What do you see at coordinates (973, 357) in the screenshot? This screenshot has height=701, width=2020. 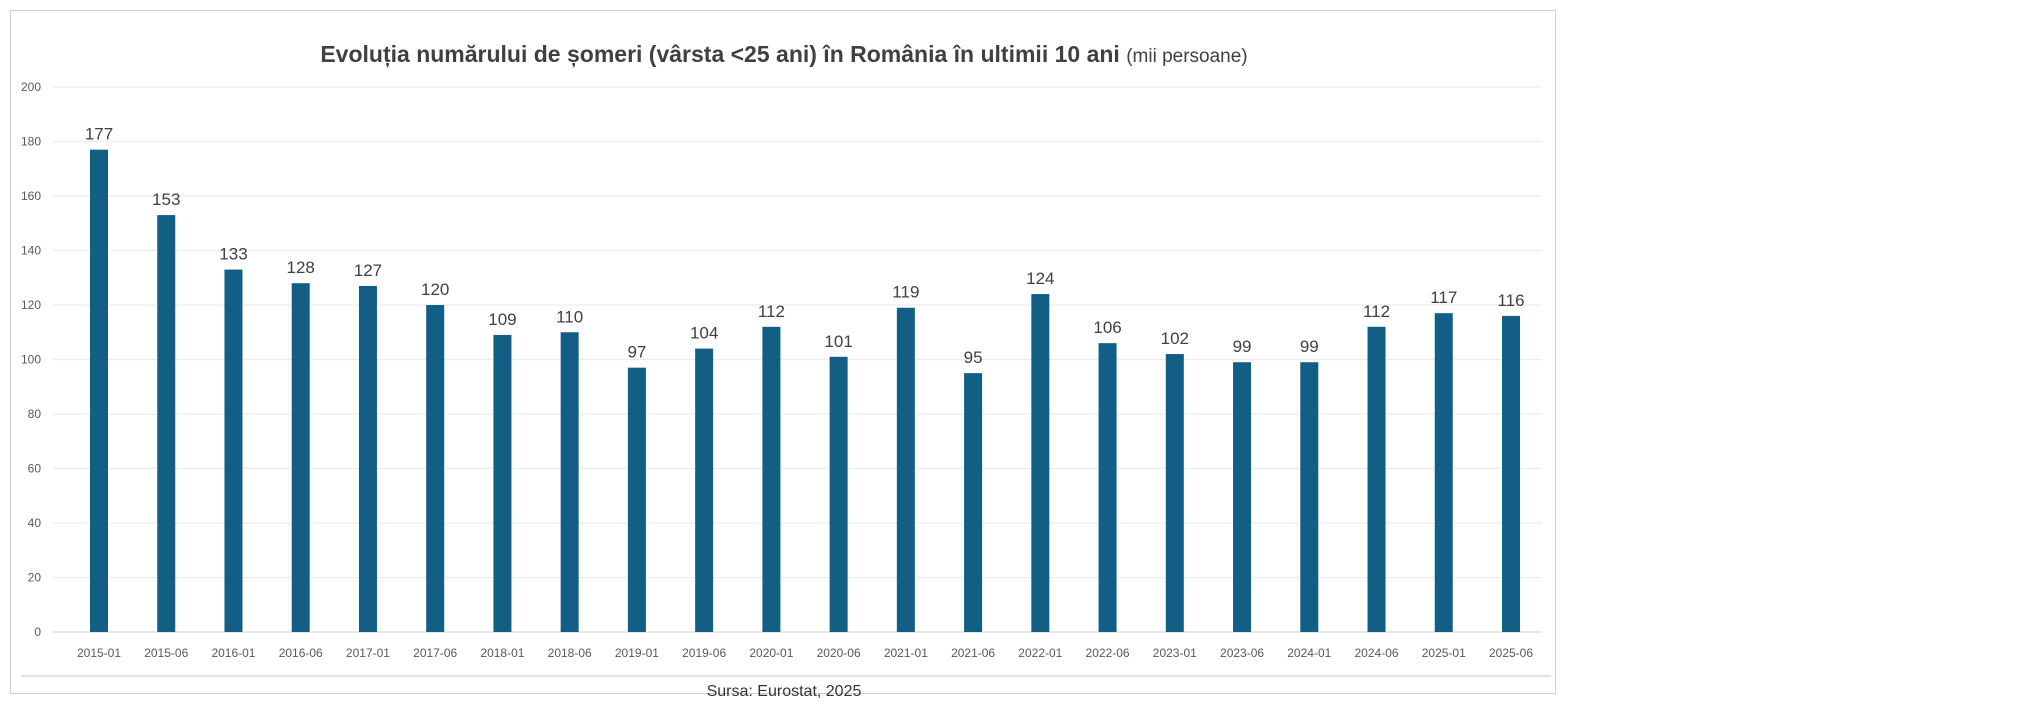 I see `data-label: 95` at bounding box center [973, 357].